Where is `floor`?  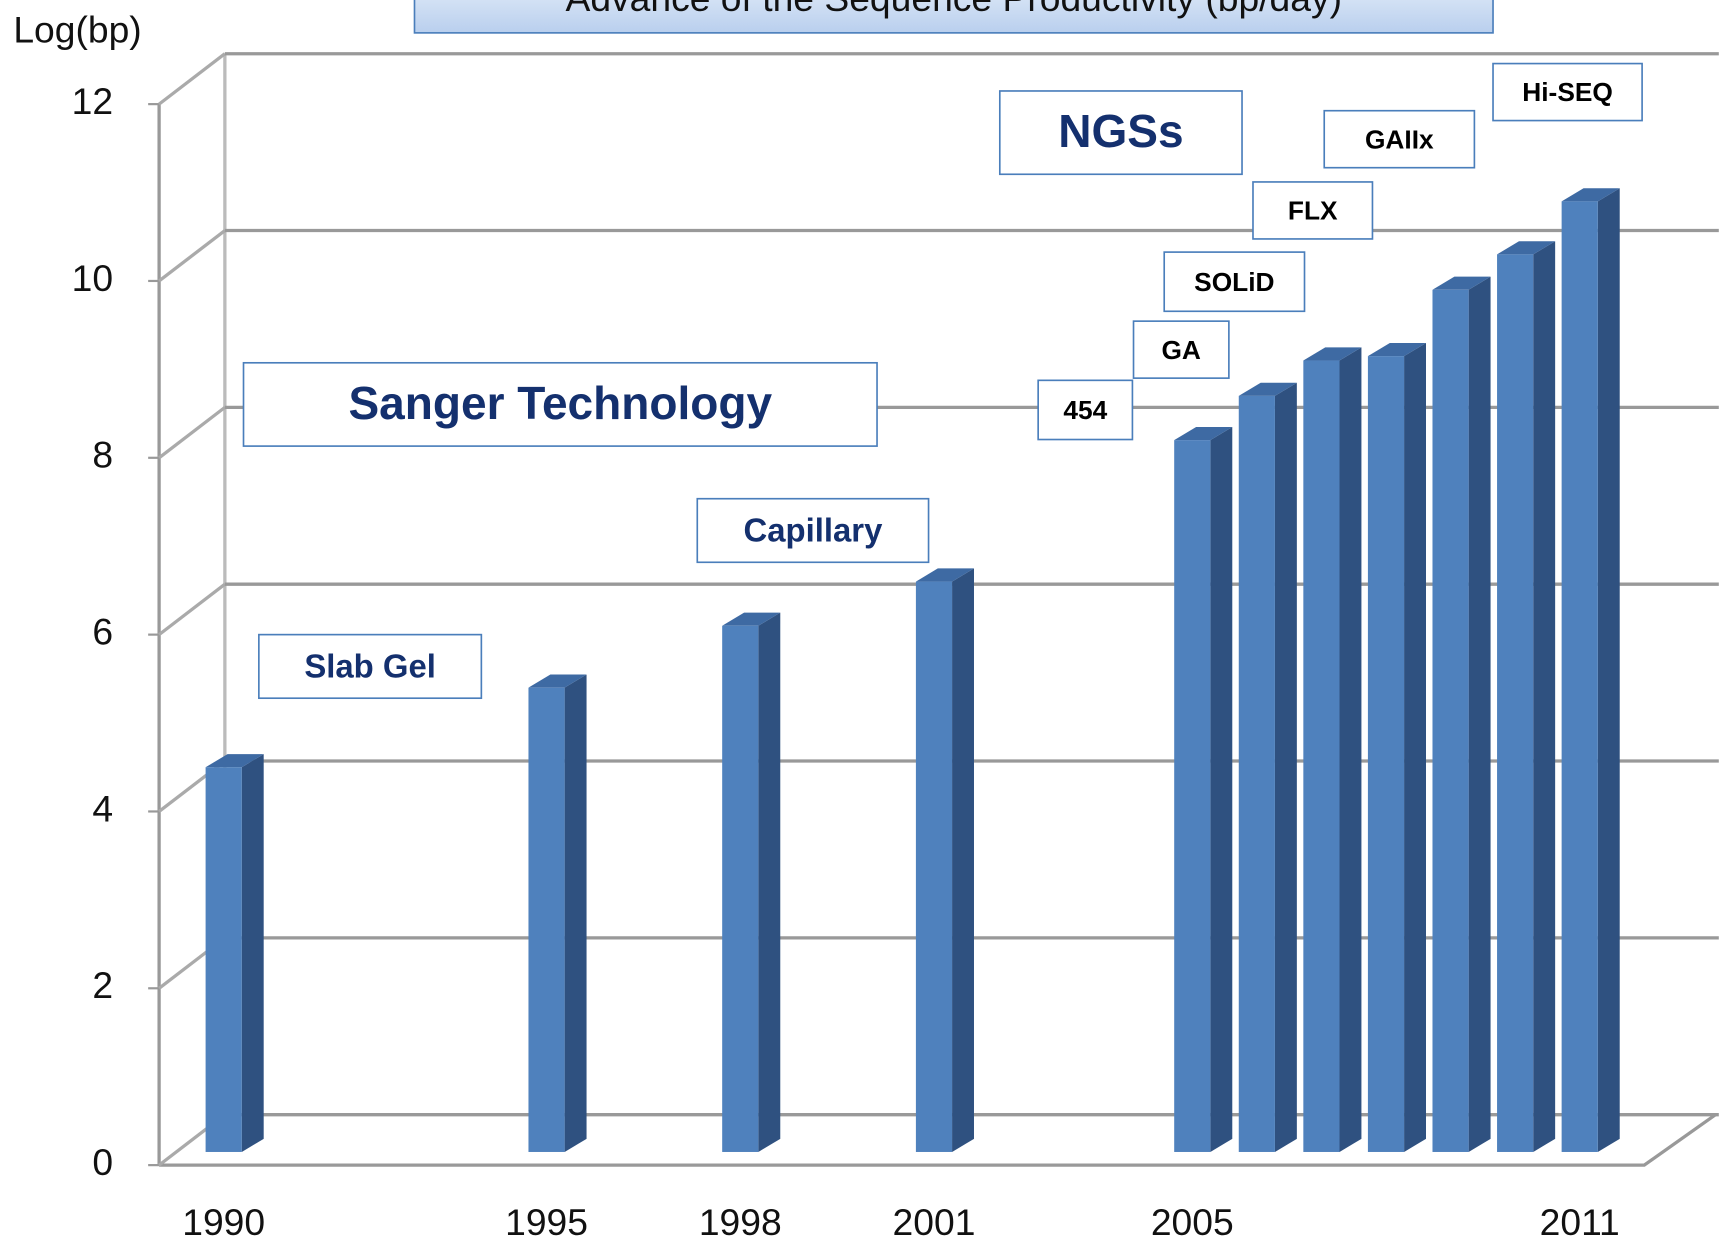 floor is located at coordinates (938, 1140).